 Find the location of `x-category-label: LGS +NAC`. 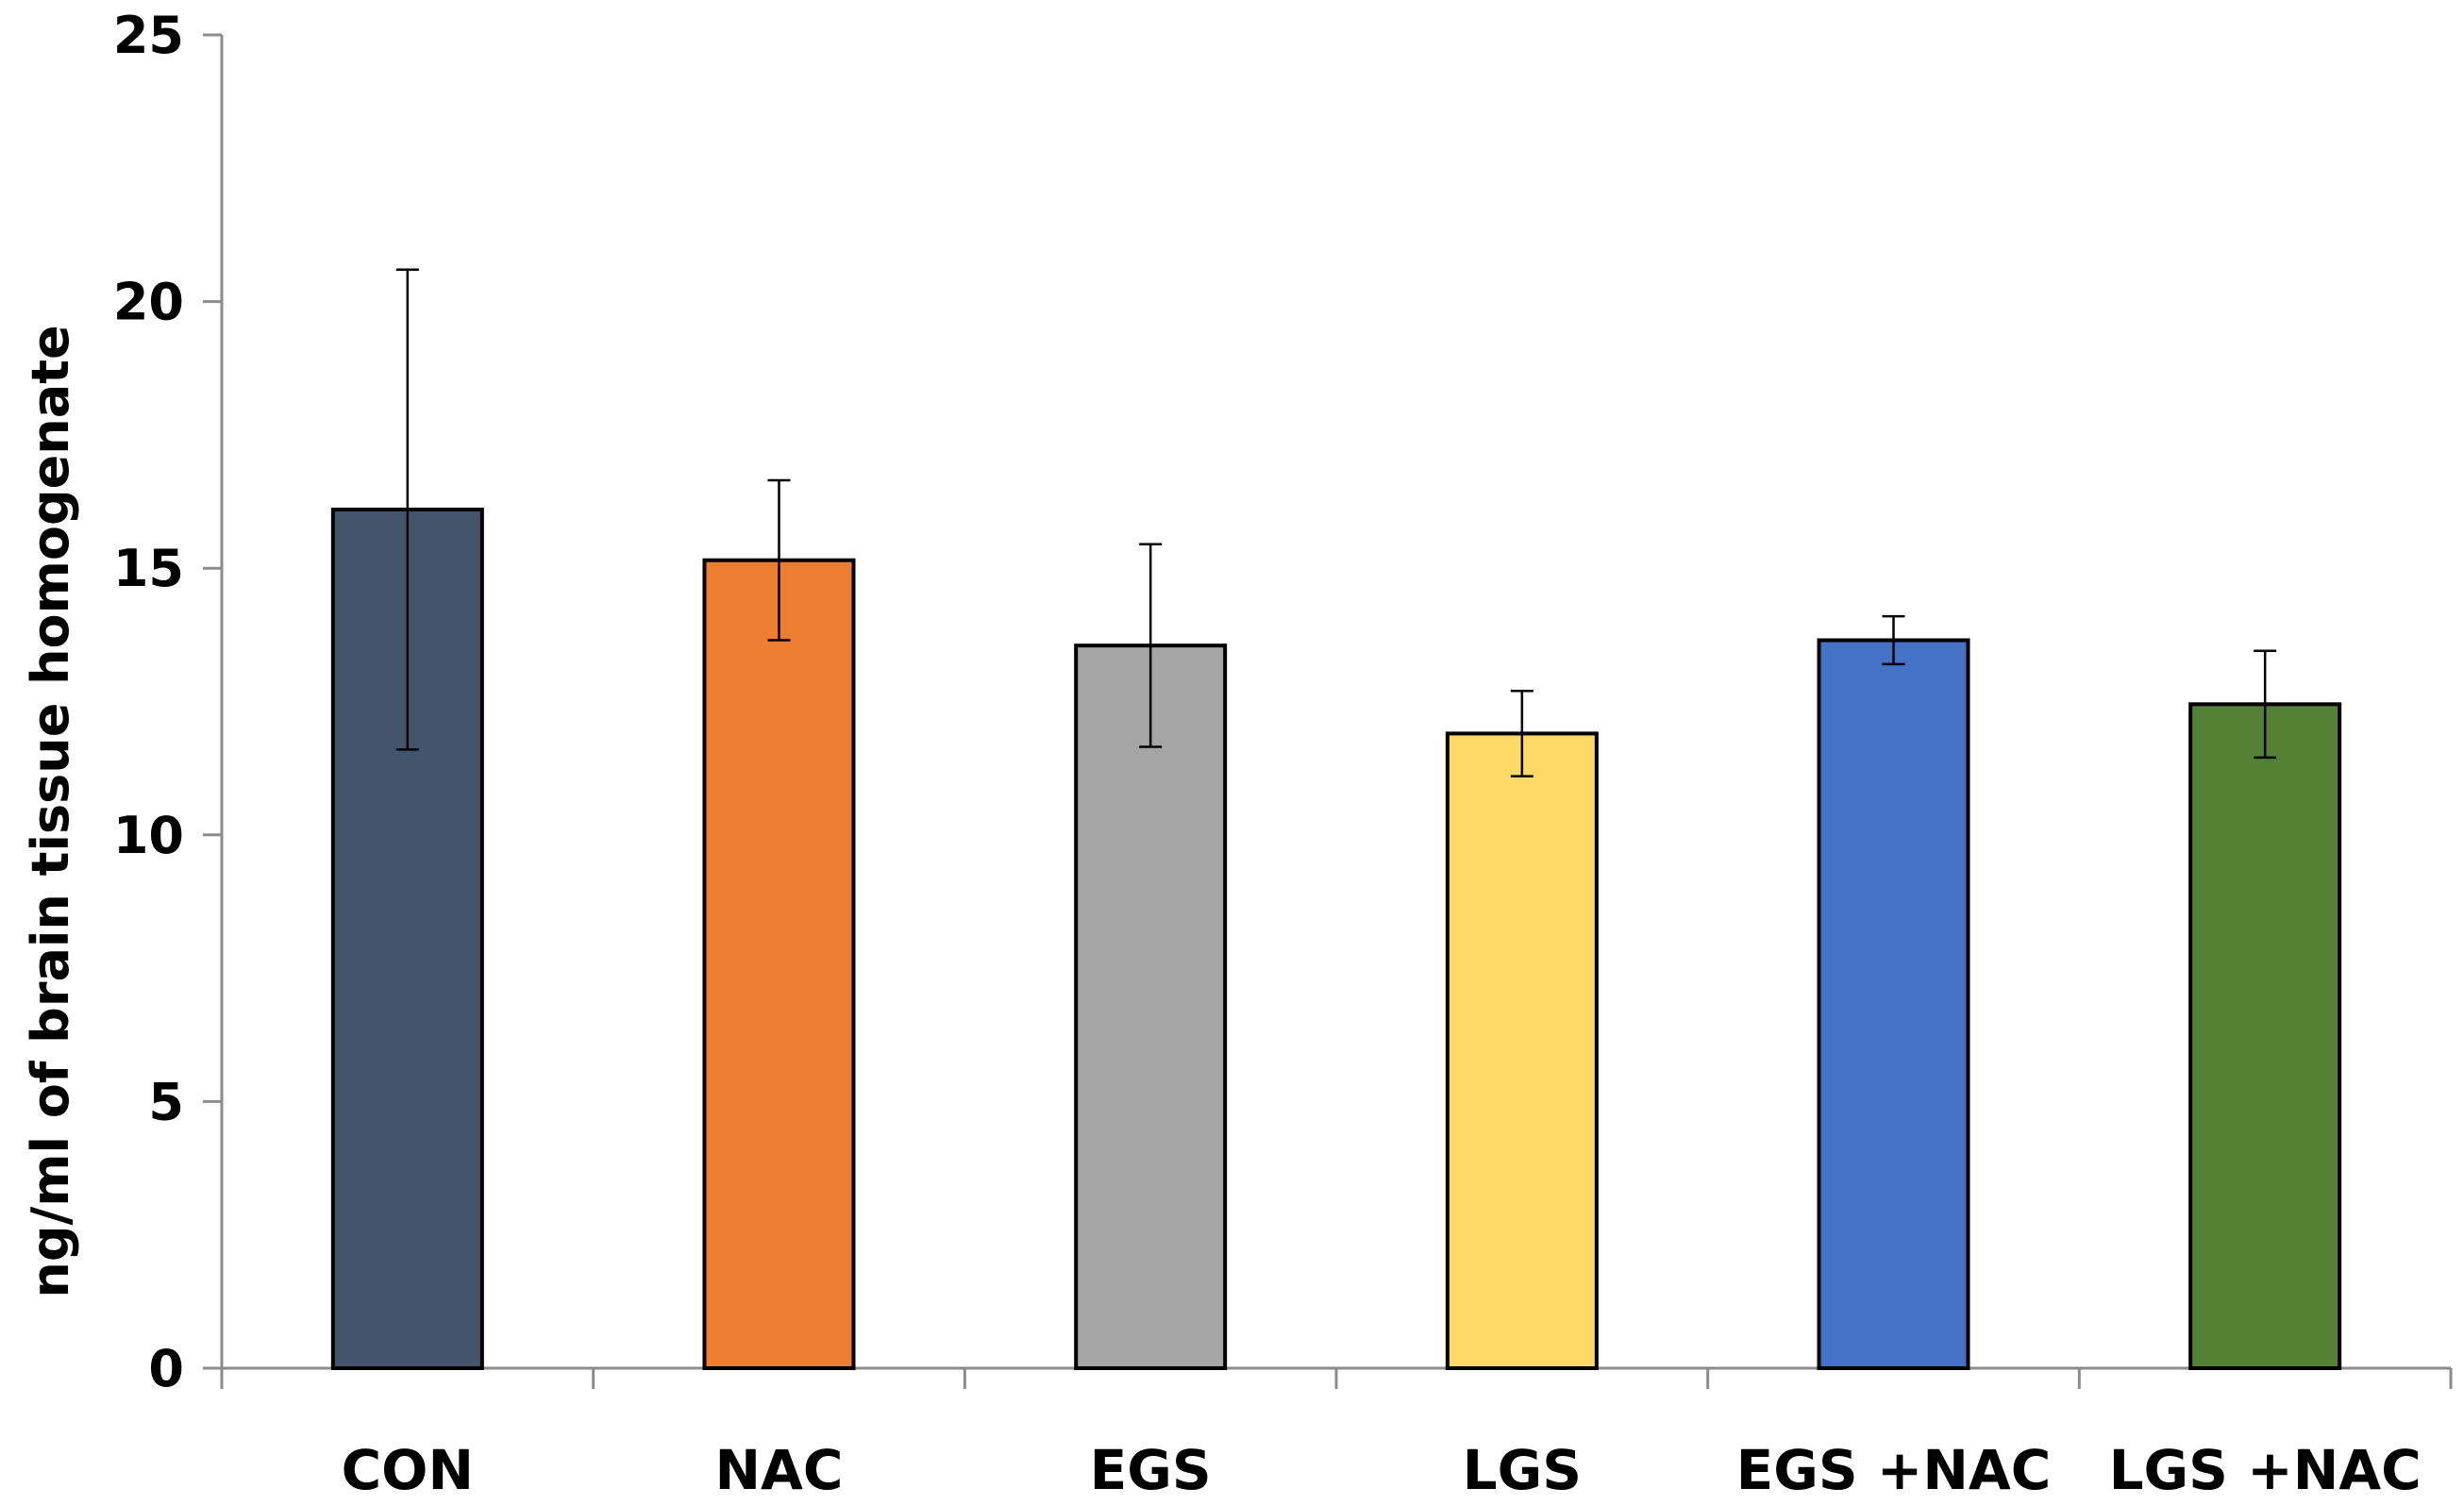

x-category-label: LGS +NAC is located at coordinates (2265, 1470).